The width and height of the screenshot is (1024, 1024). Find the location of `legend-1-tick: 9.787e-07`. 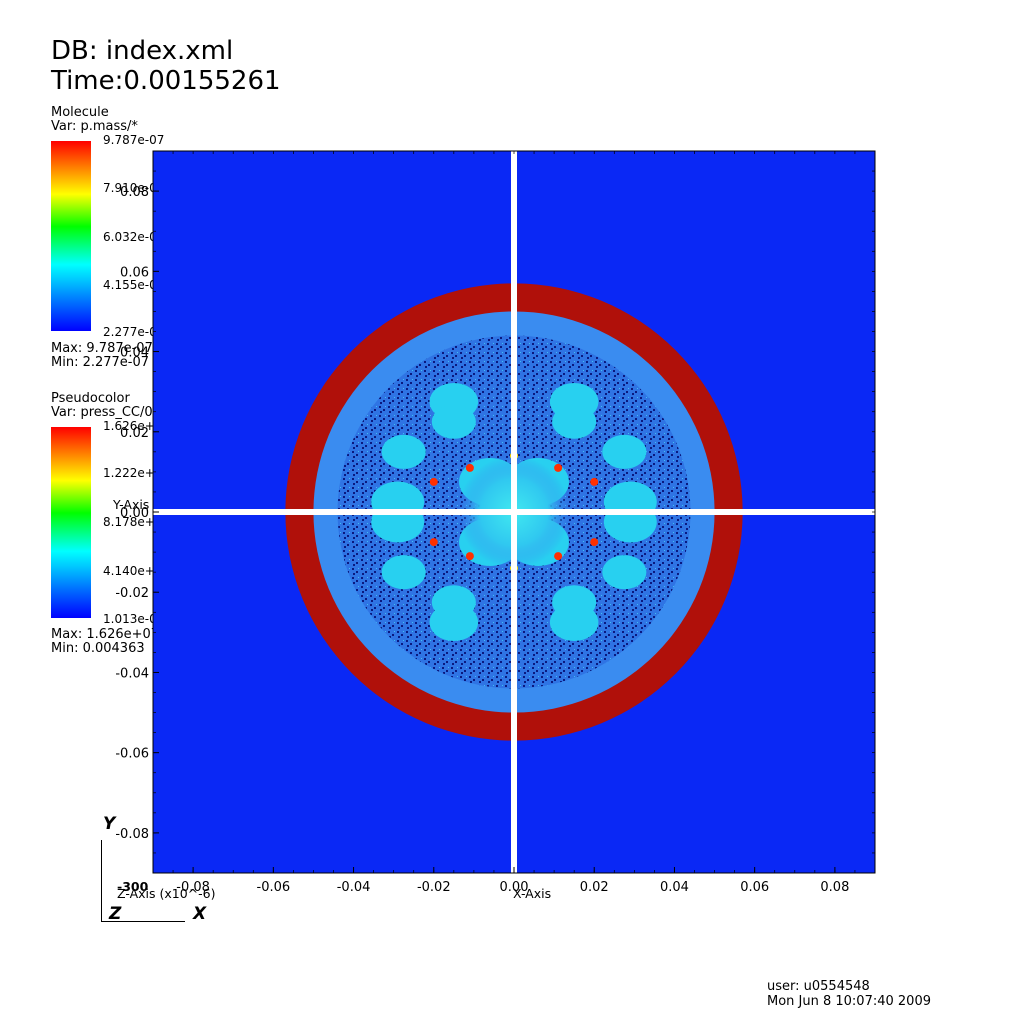

legend-1-tick: 9.787e-07 is located at coordinates (134, 140).